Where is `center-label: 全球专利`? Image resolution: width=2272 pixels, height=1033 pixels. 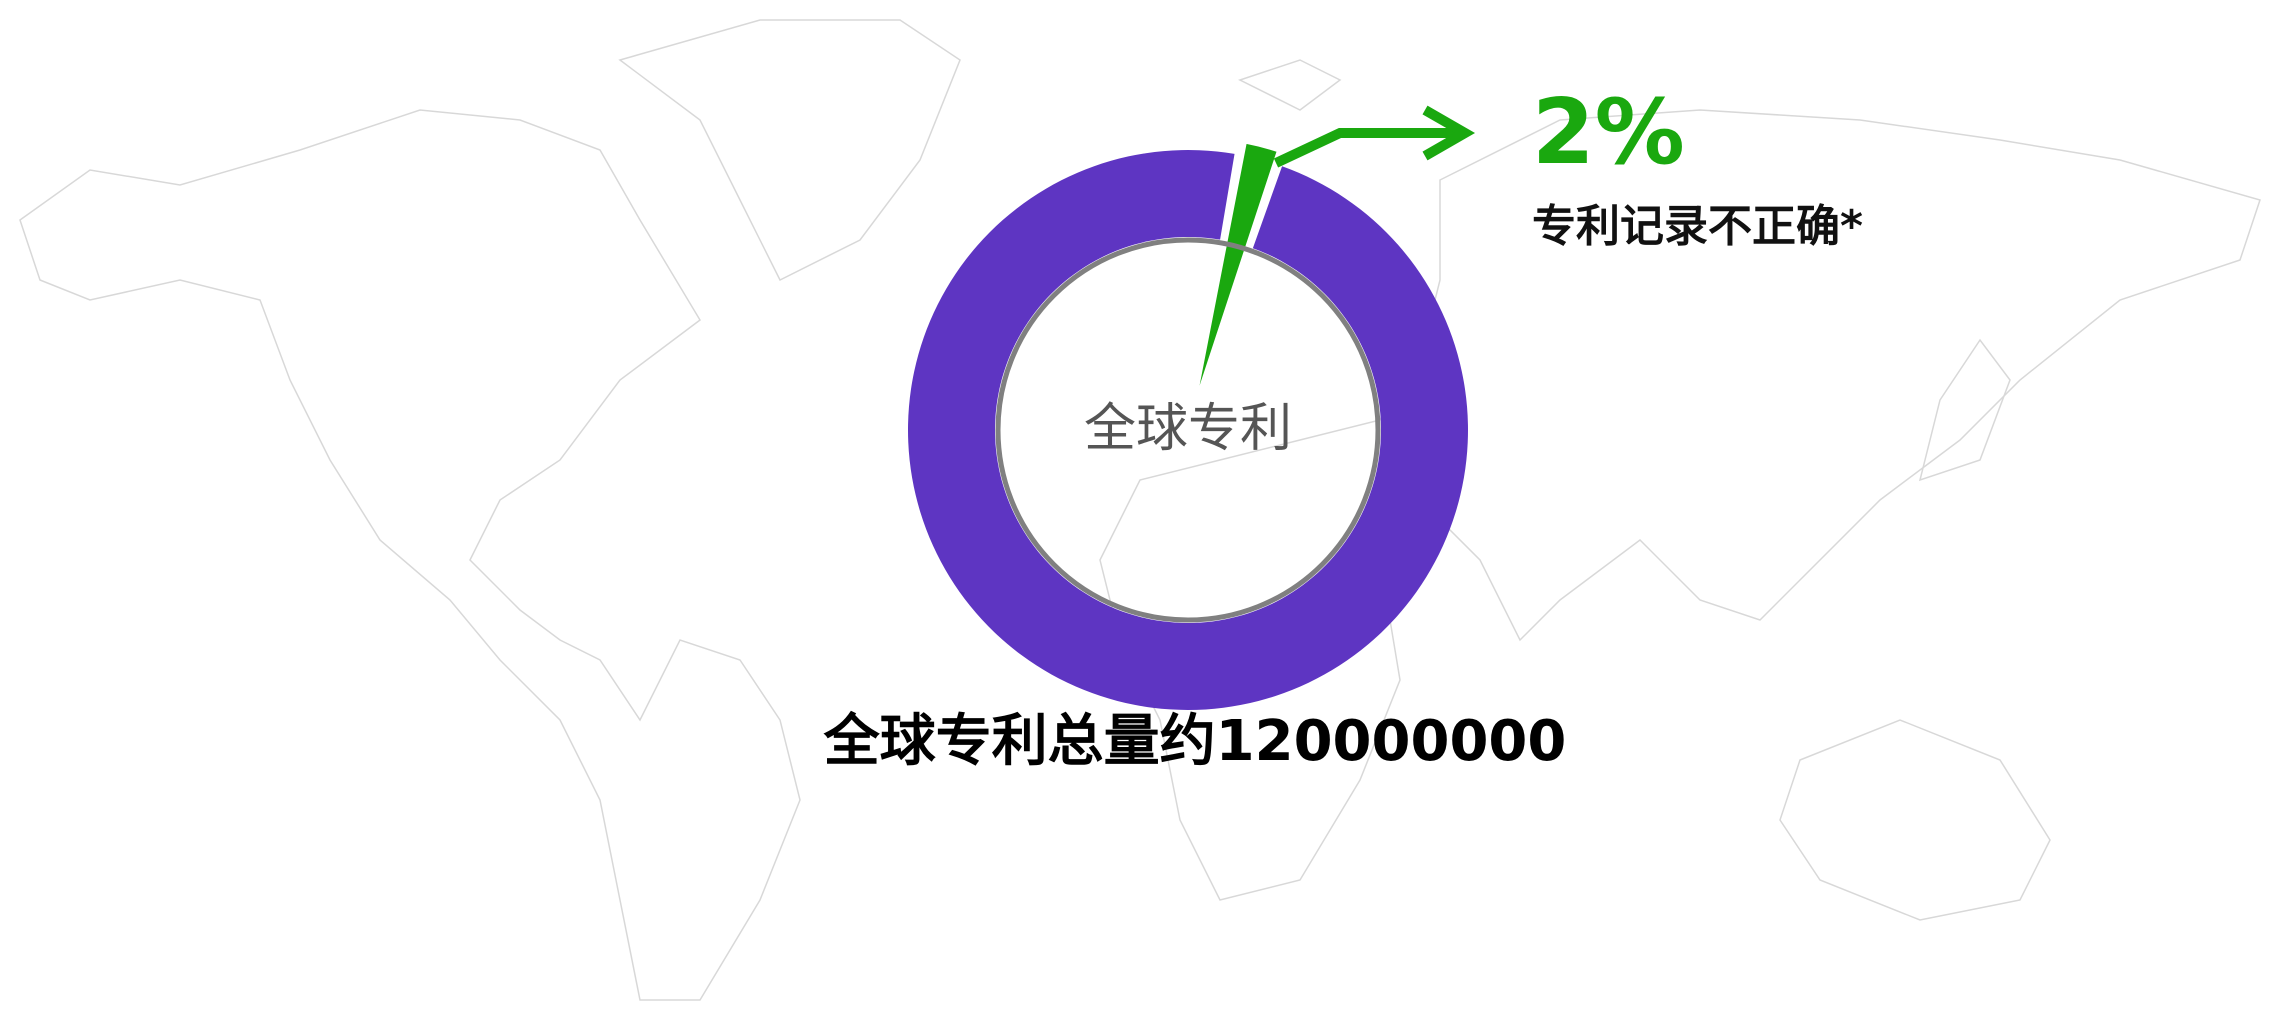
center-label: 全球专利 is located at coordinates (1188, 429).